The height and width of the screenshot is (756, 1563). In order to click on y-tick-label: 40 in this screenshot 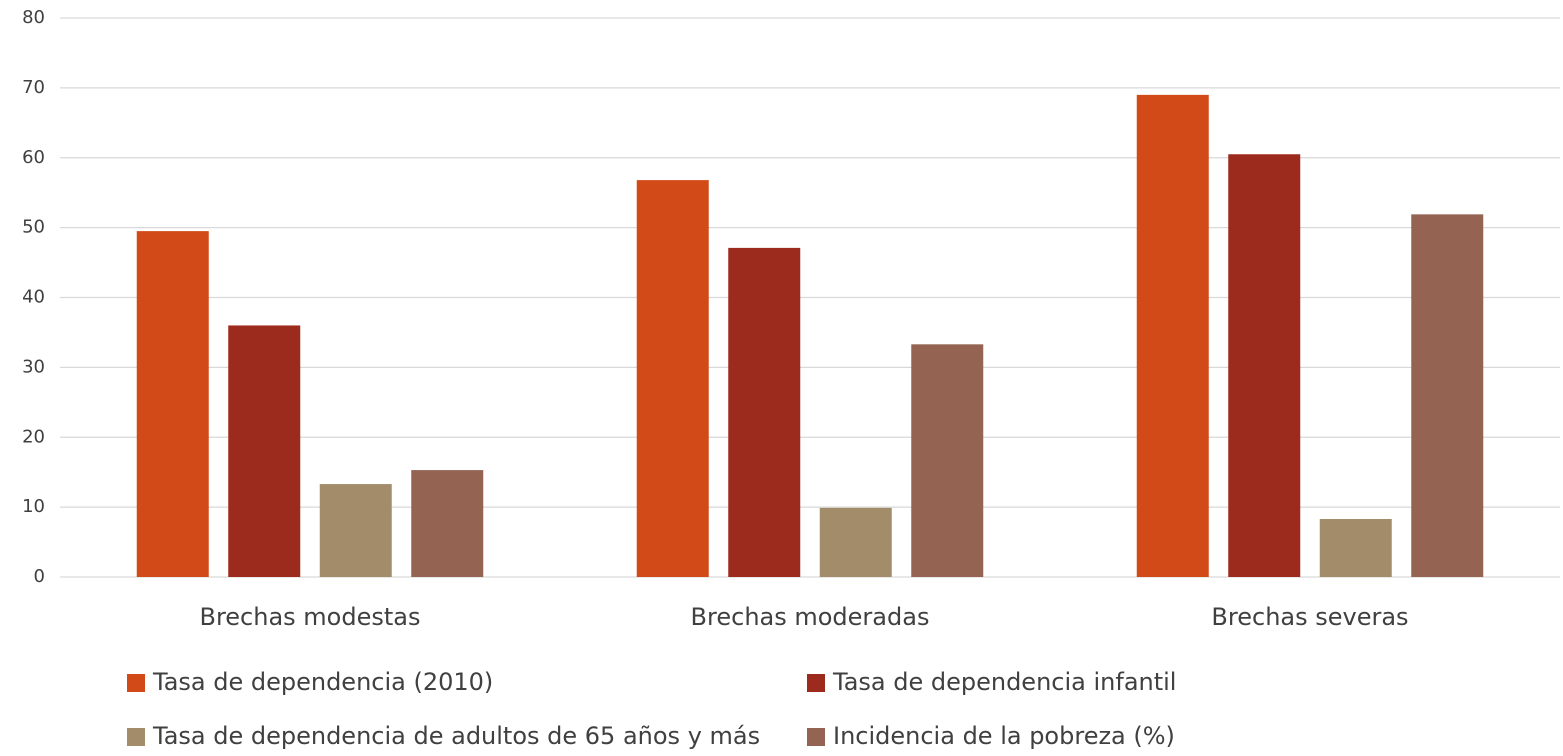, I will do `click(33, 297)`.